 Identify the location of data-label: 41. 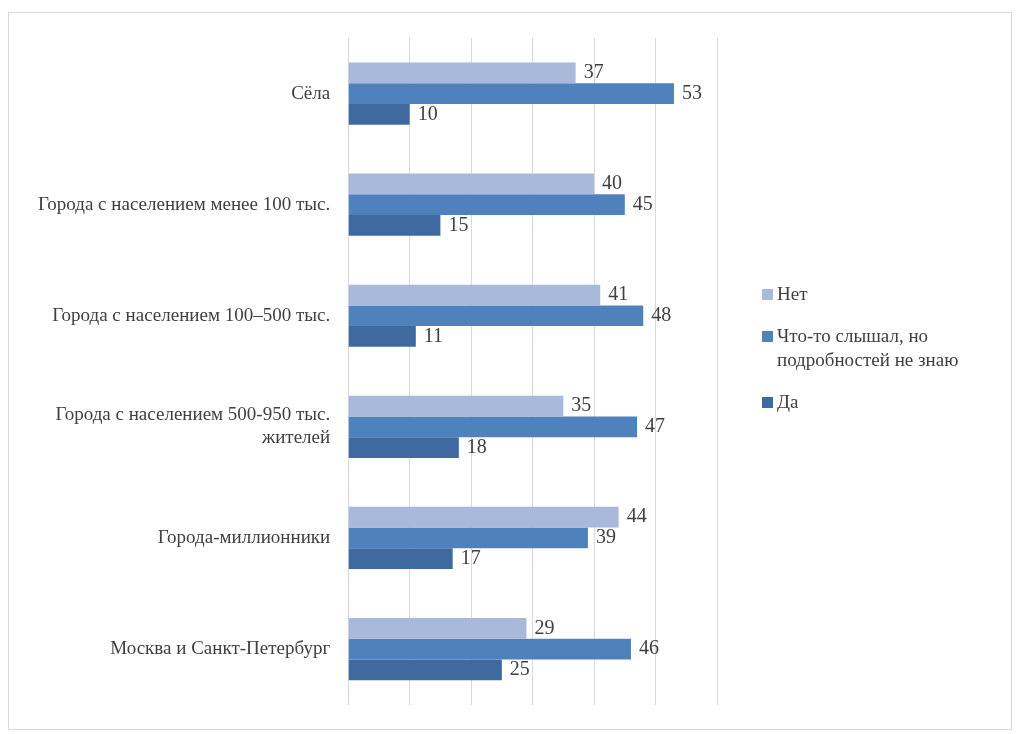
(618, 293).